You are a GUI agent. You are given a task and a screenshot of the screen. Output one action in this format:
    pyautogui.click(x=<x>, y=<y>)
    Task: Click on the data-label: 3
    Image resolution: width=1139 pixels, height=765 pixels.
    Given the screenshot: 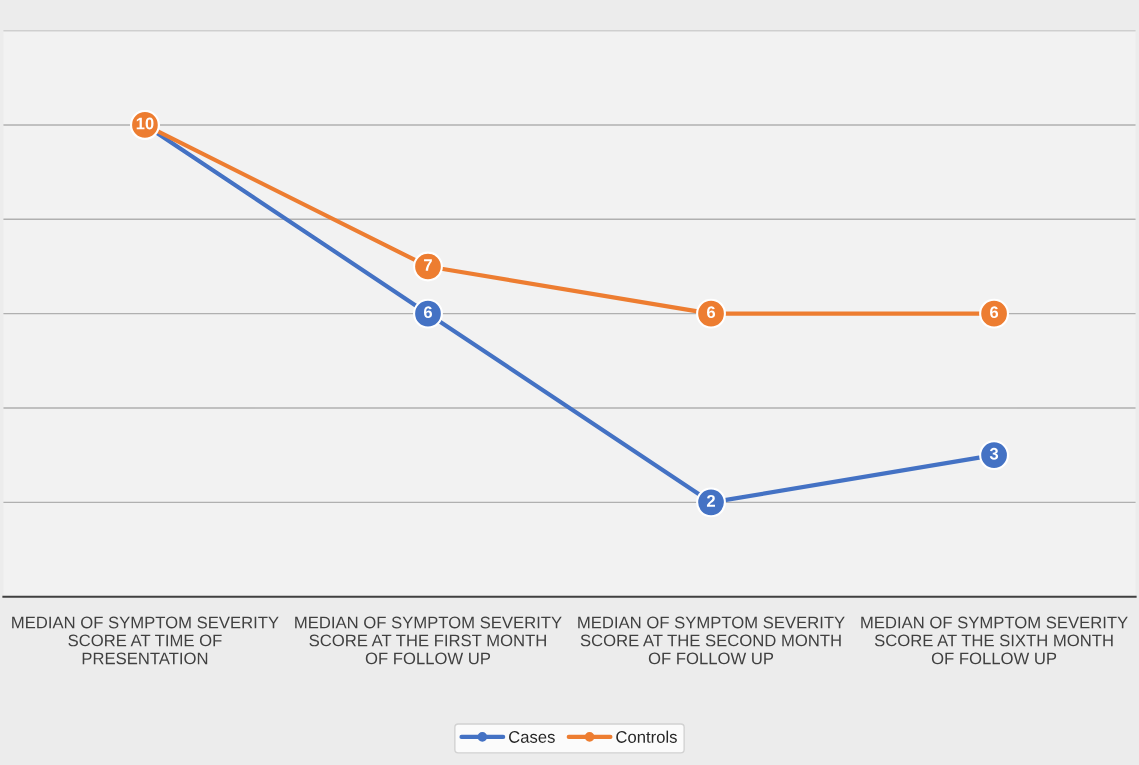 What is the action you would take?
    pyautogui.click(x=994, y=453)
    